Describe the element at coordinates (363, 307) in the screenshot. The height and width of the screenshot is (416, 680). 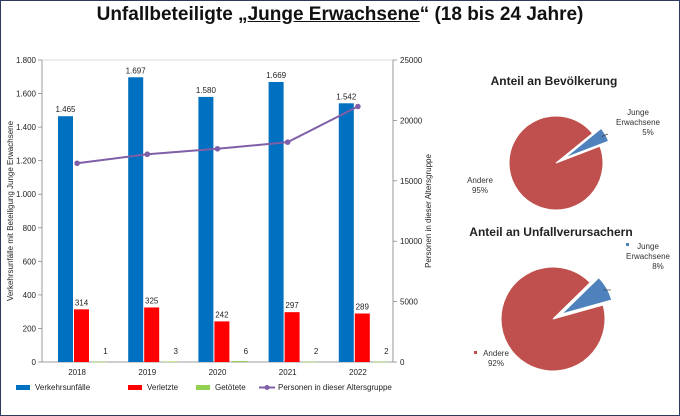
I see `label-verletzte: 289` at that location.